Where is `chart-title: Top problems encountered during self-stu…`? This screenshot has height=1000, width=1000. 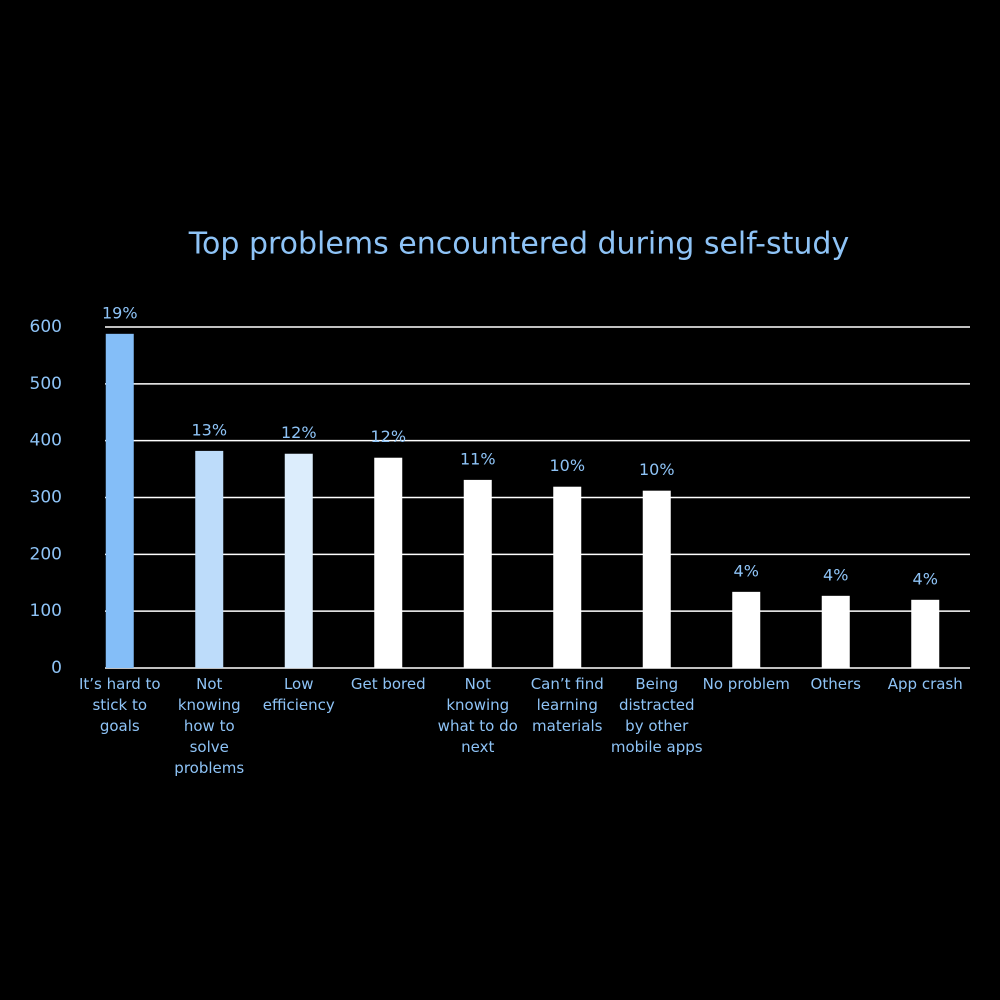 chart-title: Top problems encountered during self-stu… is located at coordinates (518, 244).